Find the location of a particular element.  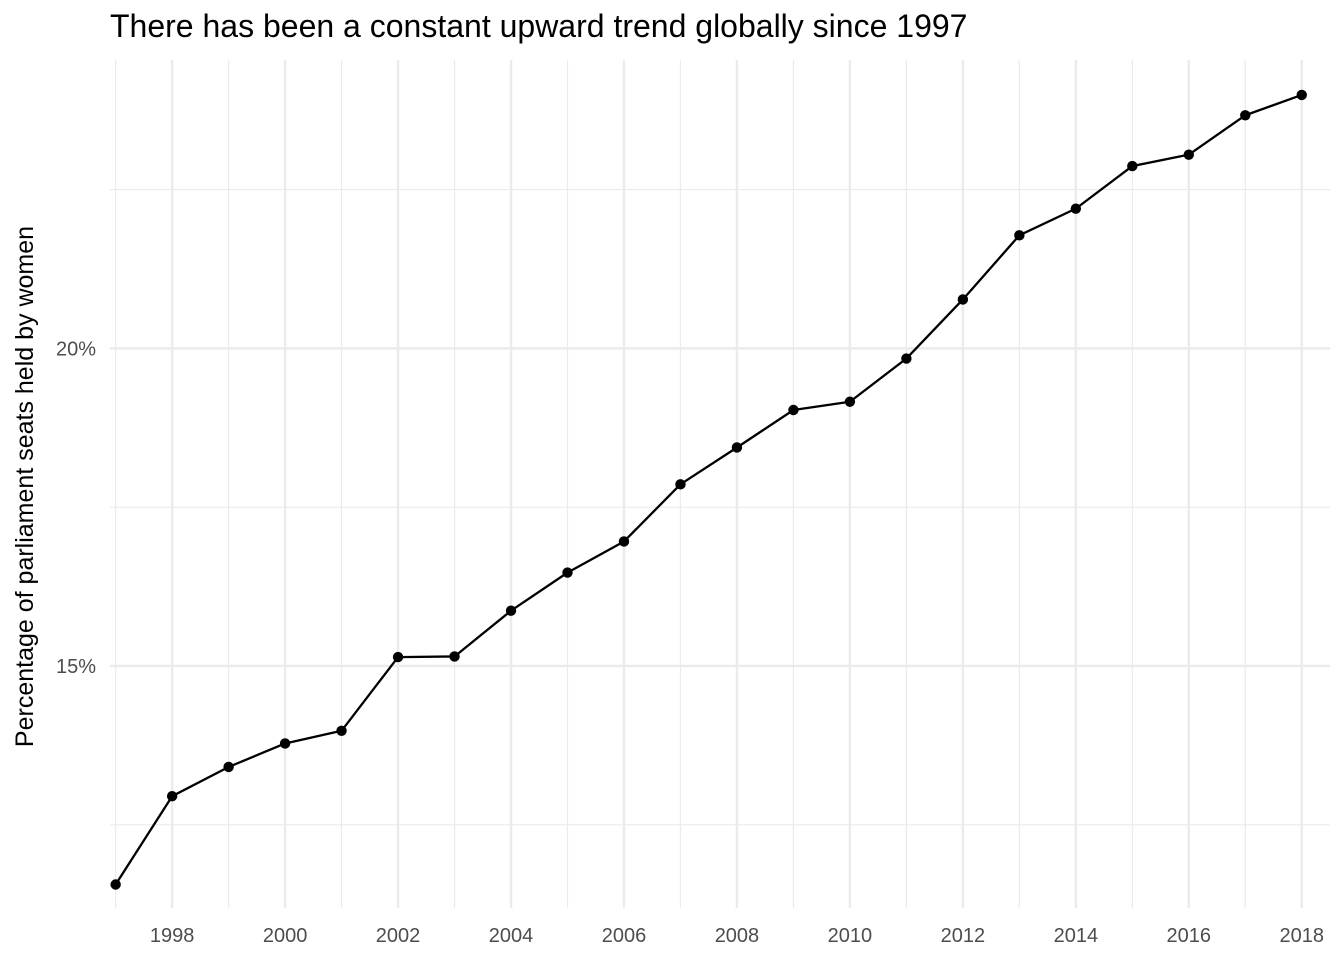

x-tick-label: 2010 is located at coordinates (850, 936).